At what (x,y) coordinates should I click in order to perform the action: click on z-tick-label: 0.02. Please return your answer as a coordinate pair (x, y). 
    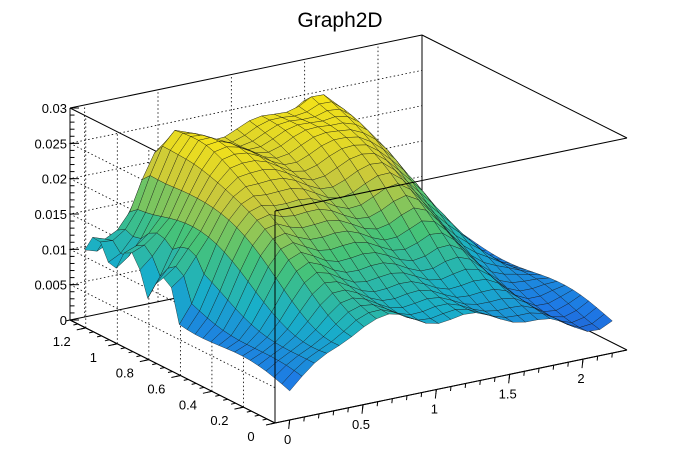
    Looking at the image, I should click on (54, 179).